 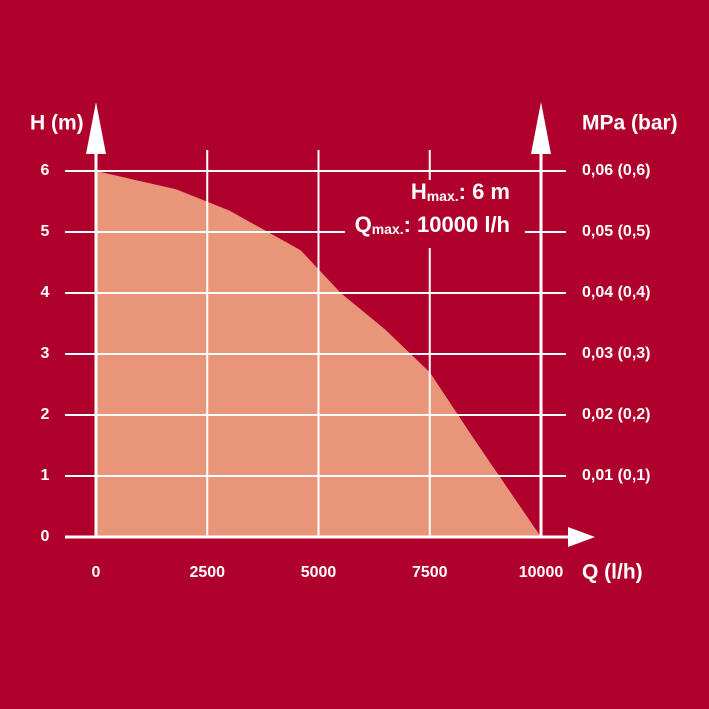 What do you see at coordinates (96, 572) in the screenshot?
I see `x-tick-label: 0` at bounding box center [96, 572].